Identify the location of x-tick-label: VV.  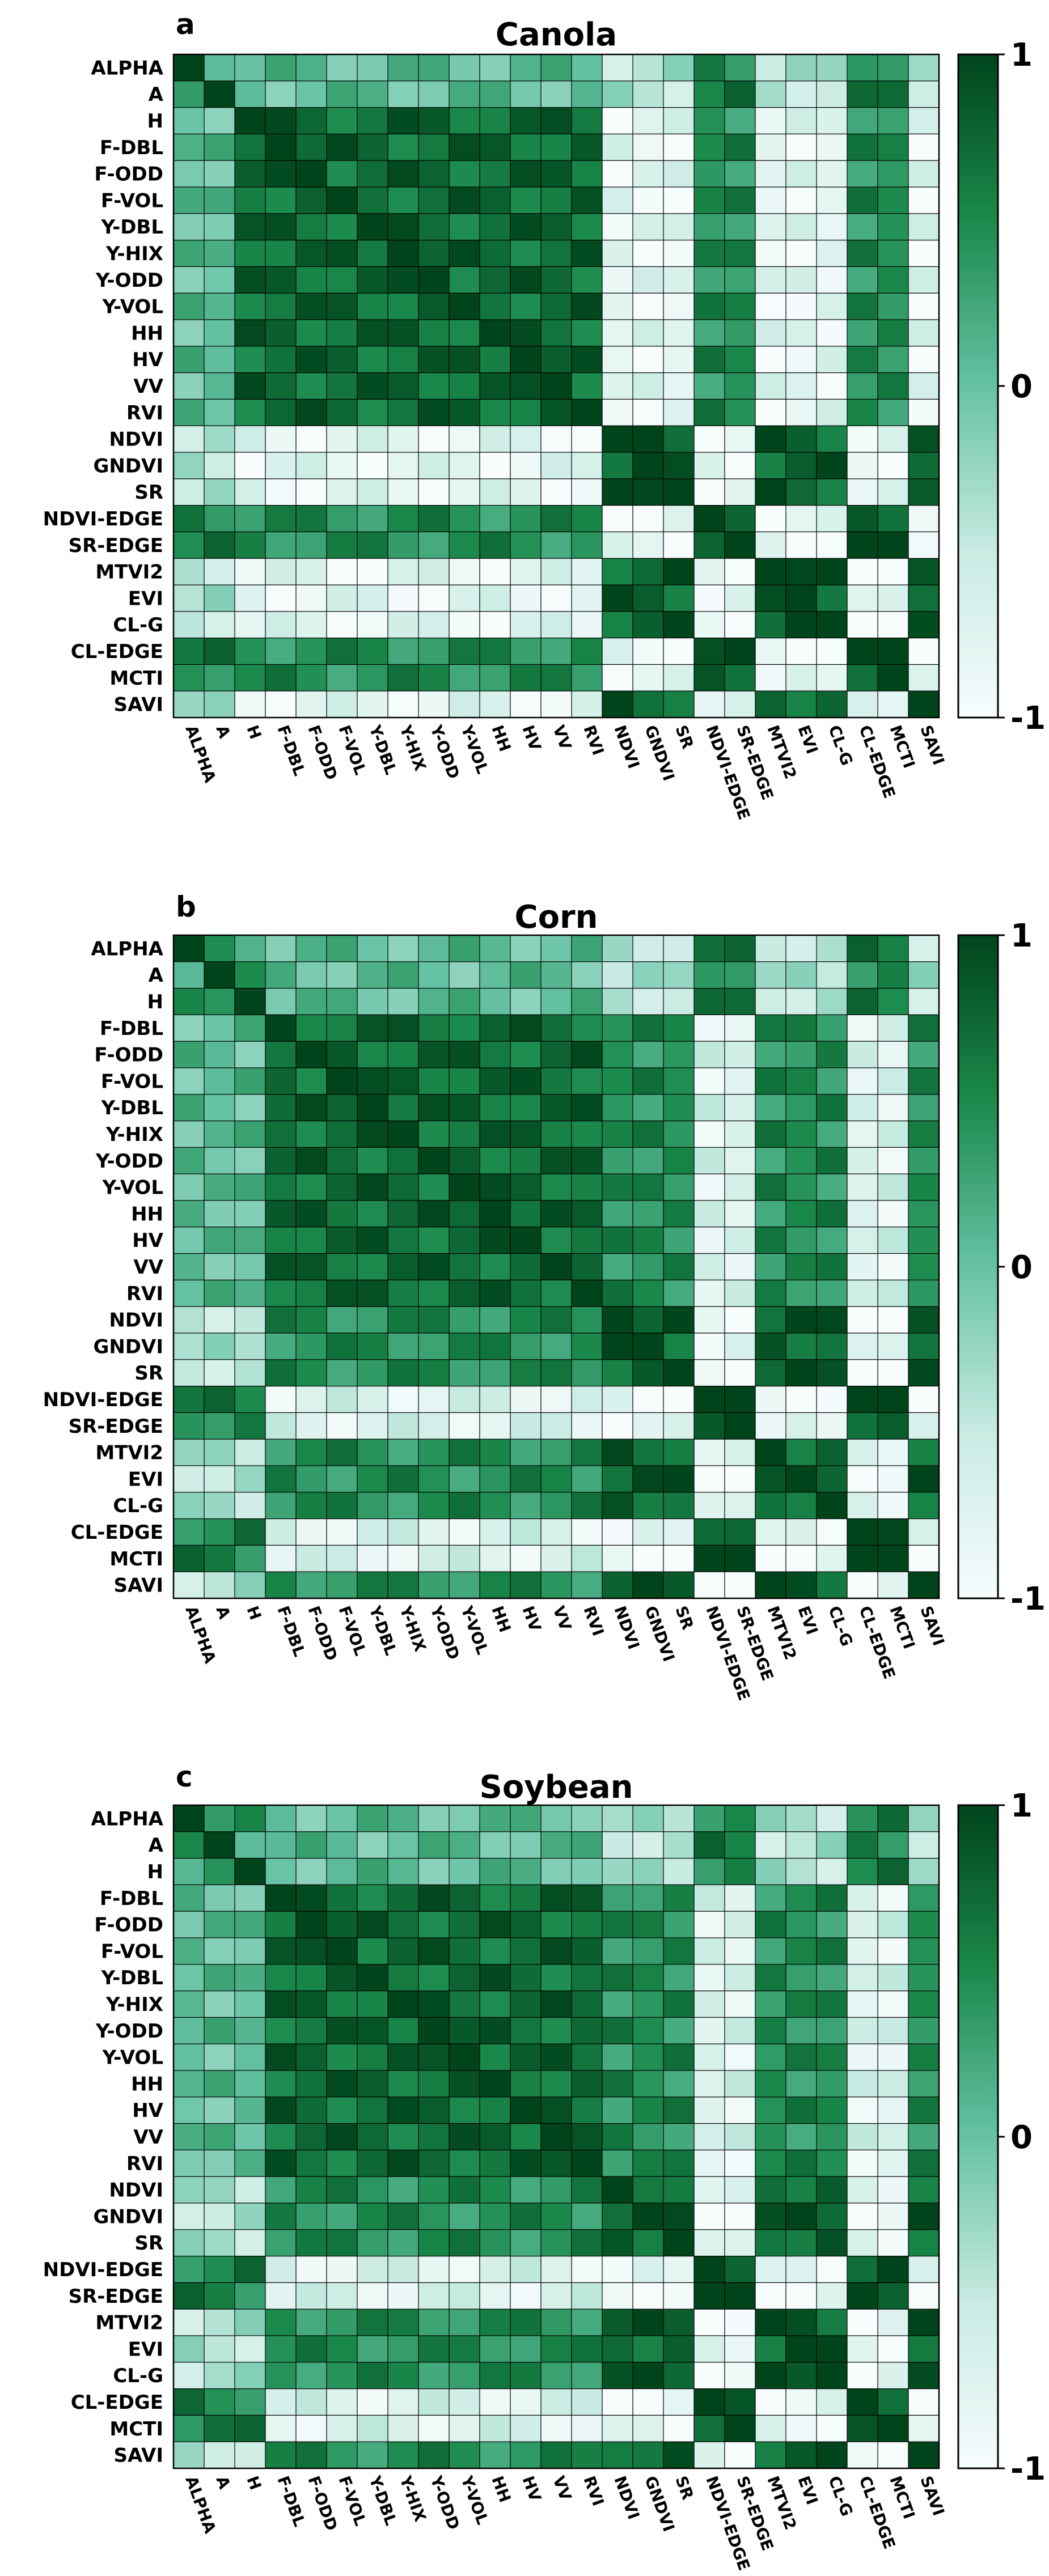
(562, 737).